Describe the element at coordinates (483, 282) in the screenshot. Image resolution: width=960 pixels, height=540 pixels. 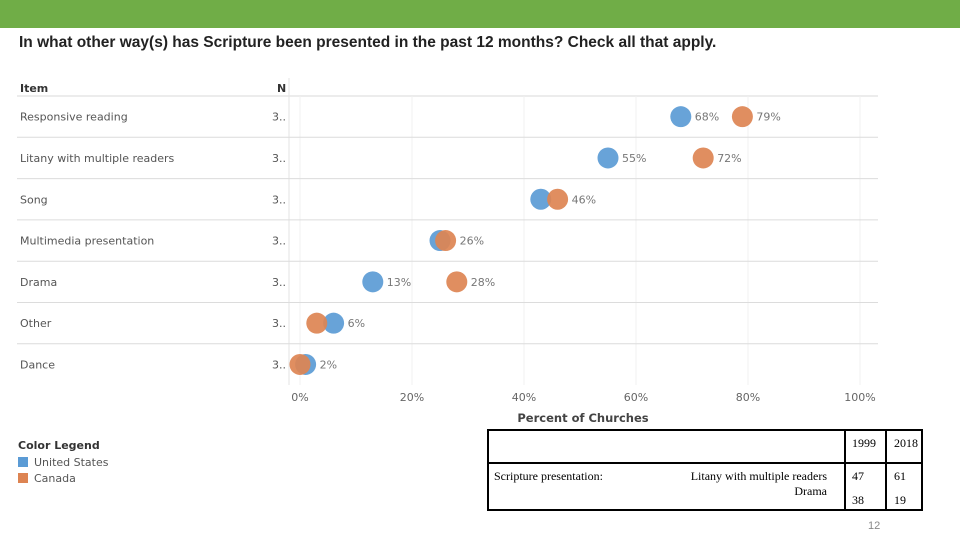
I see `data-label: 28%` at that location.